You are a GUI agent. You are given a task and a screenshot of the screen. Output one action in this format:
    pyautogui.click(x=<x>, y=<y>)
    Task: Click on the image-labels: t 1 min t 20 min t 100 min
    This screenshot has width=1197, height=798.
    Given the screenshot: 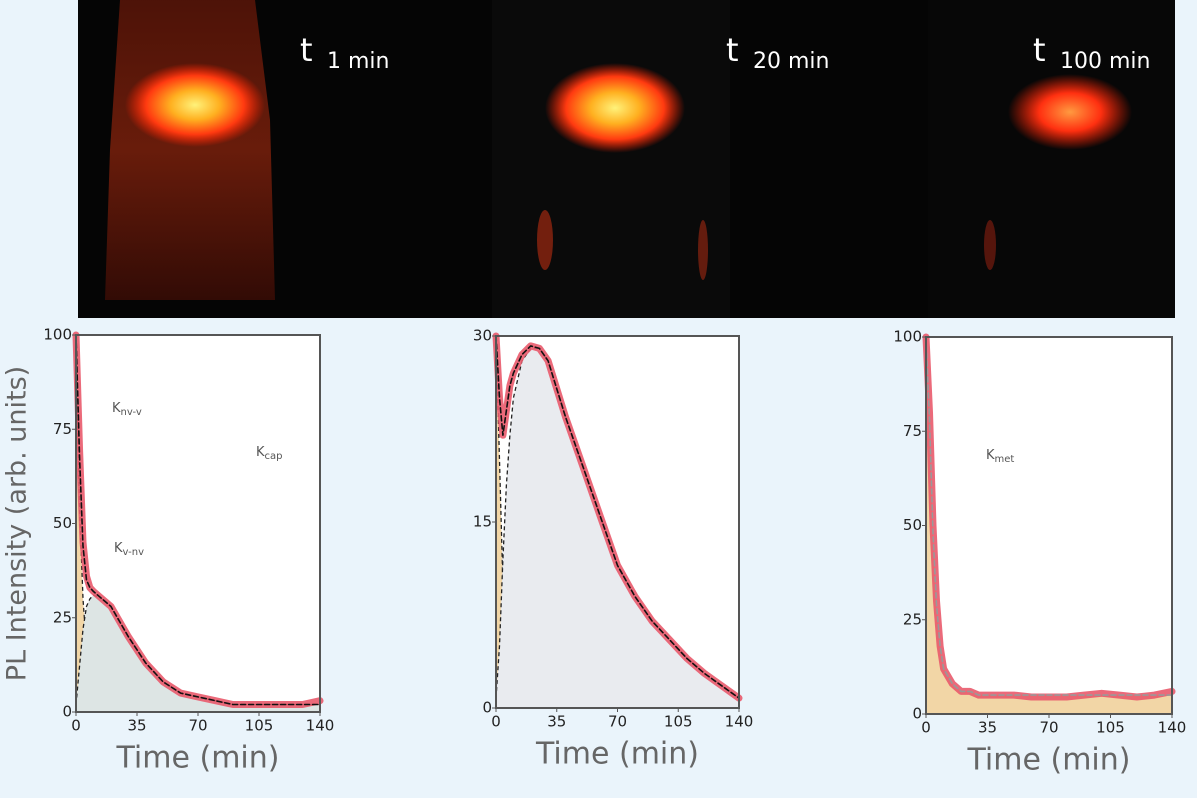 What is the action you would take?
    pyautogui.click(x=725, y=52)
    